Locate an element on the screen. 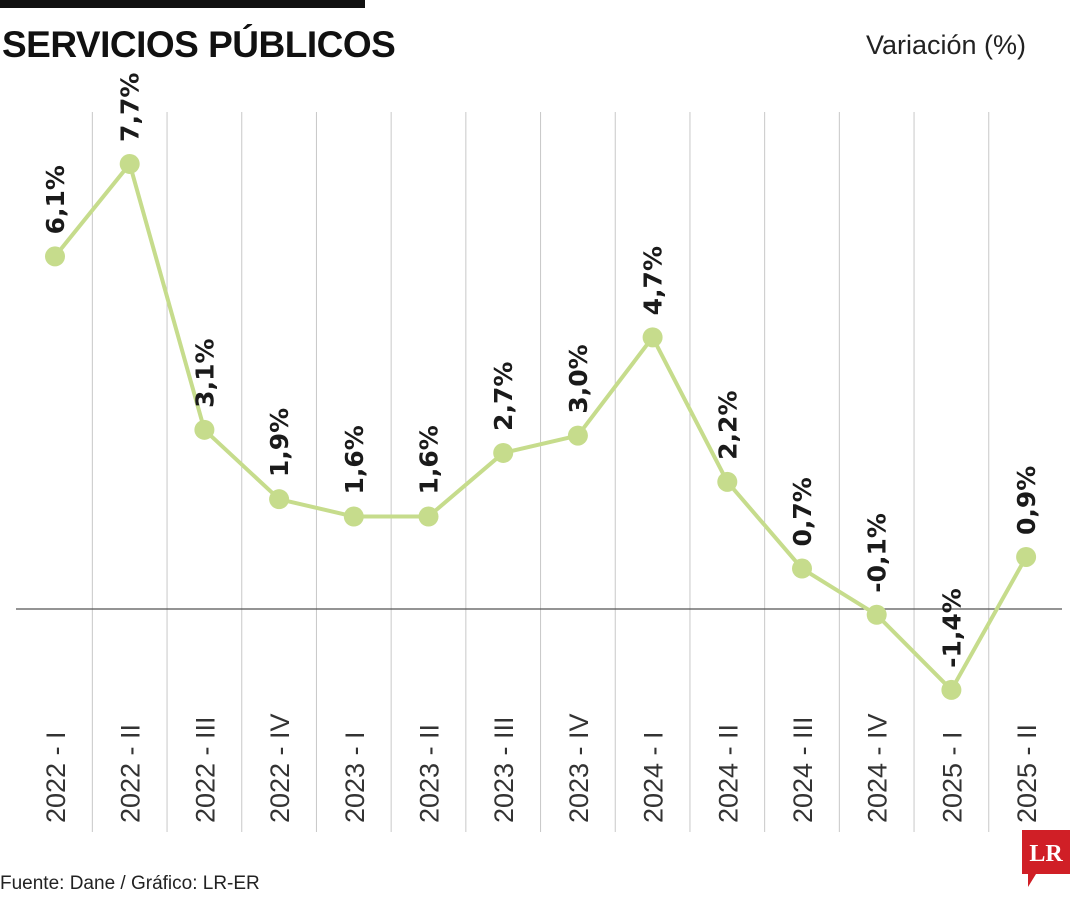 The height and width of the screenshot is (900, 1080). data-label: 7,7% is located at coordinates (130, 107).